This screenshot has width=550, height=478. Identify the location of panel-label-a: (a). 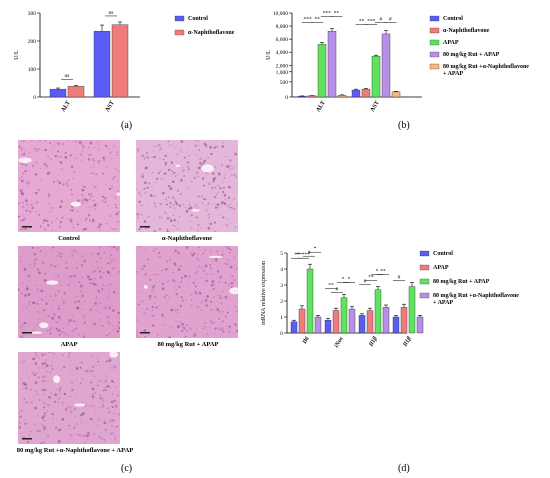
(127, 125).